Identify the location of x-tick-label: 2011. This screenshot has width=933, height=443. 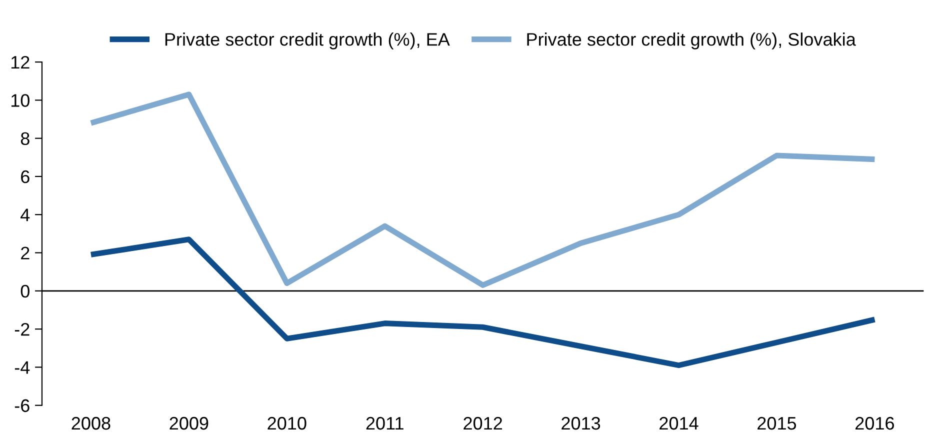
(385, 423).